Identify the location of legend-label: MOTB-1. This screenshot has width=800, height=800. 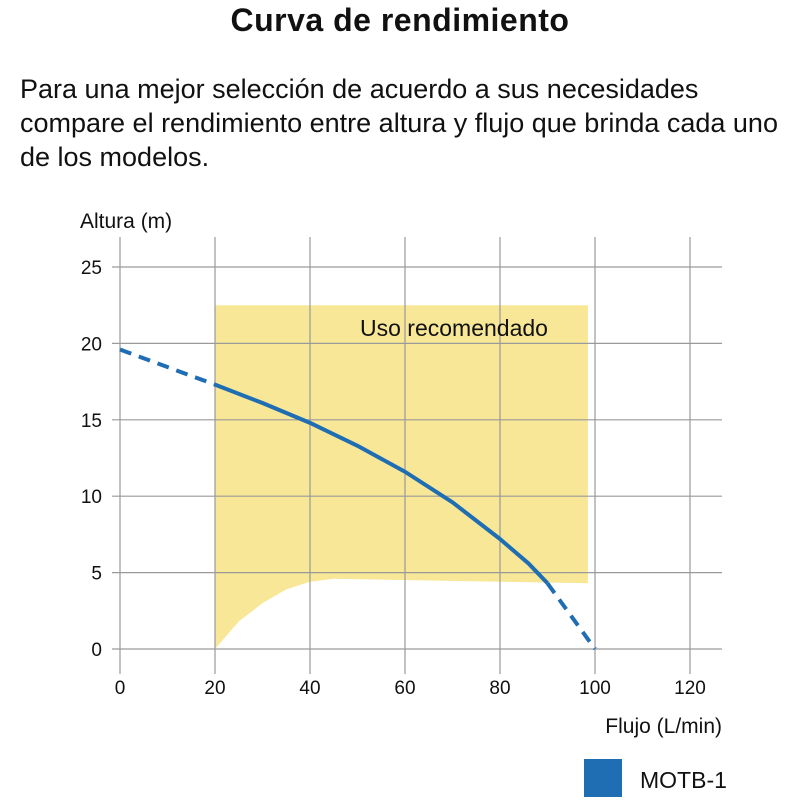
(683, 780).